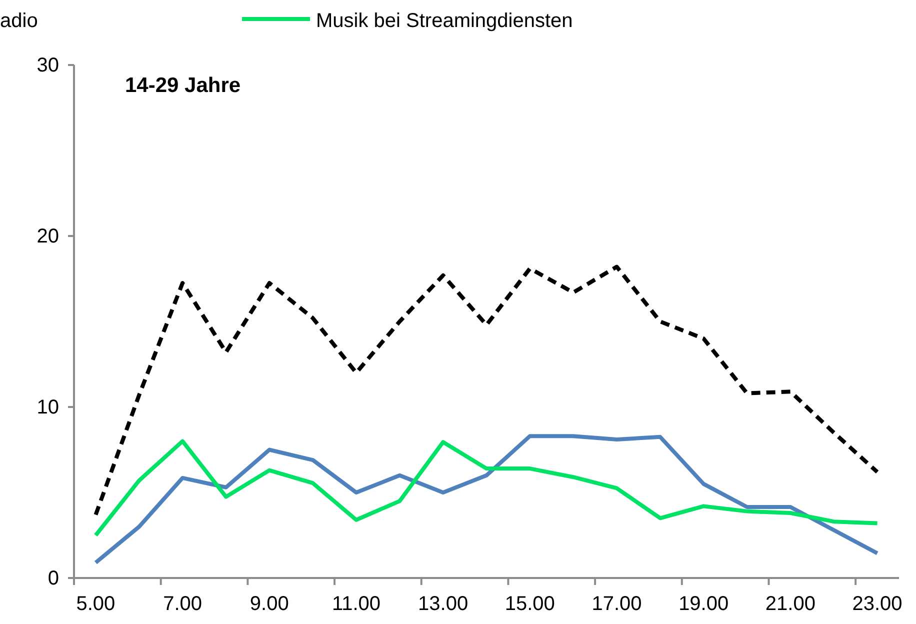 The width and height of the screenshot is (916, 624). What do you see at coordinates (356, 604) in the screenshot?
I see `x-tick-label: 11.00` at bounding box center [356, 604].